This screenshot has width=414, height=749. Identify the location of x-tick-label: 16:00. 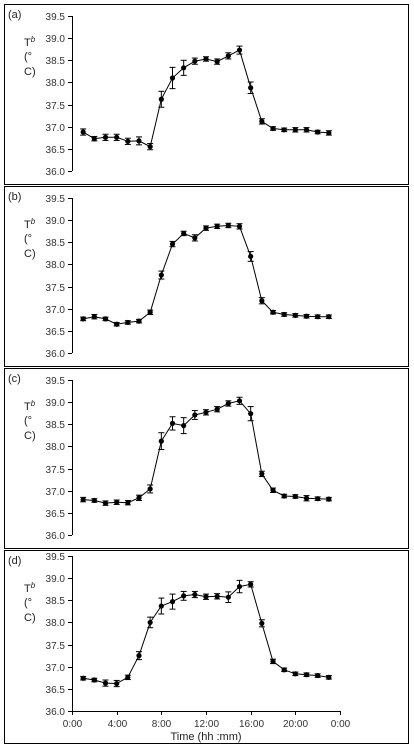
(251, 724).